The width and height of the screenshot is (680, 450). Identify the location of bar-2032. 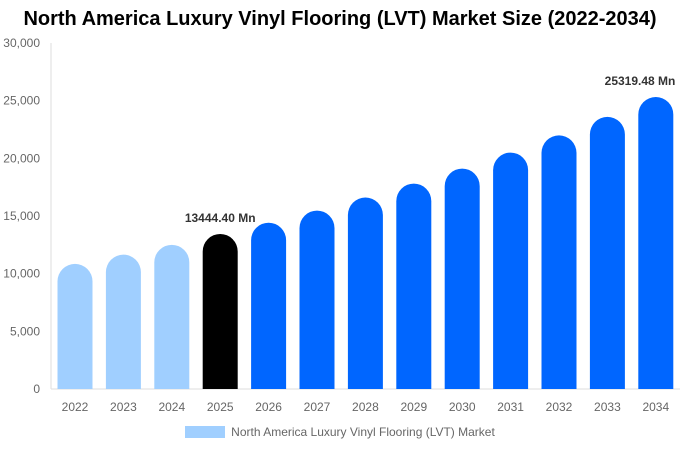
(559, 262).